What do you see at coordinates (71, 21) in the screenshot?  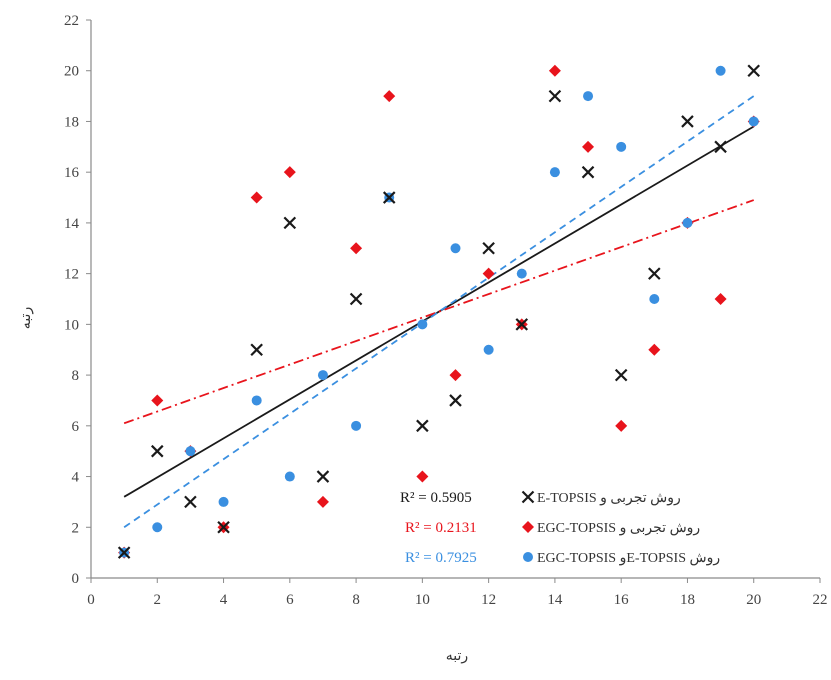 I see `y-tick-label: 22` at bounding box center [71, 21].